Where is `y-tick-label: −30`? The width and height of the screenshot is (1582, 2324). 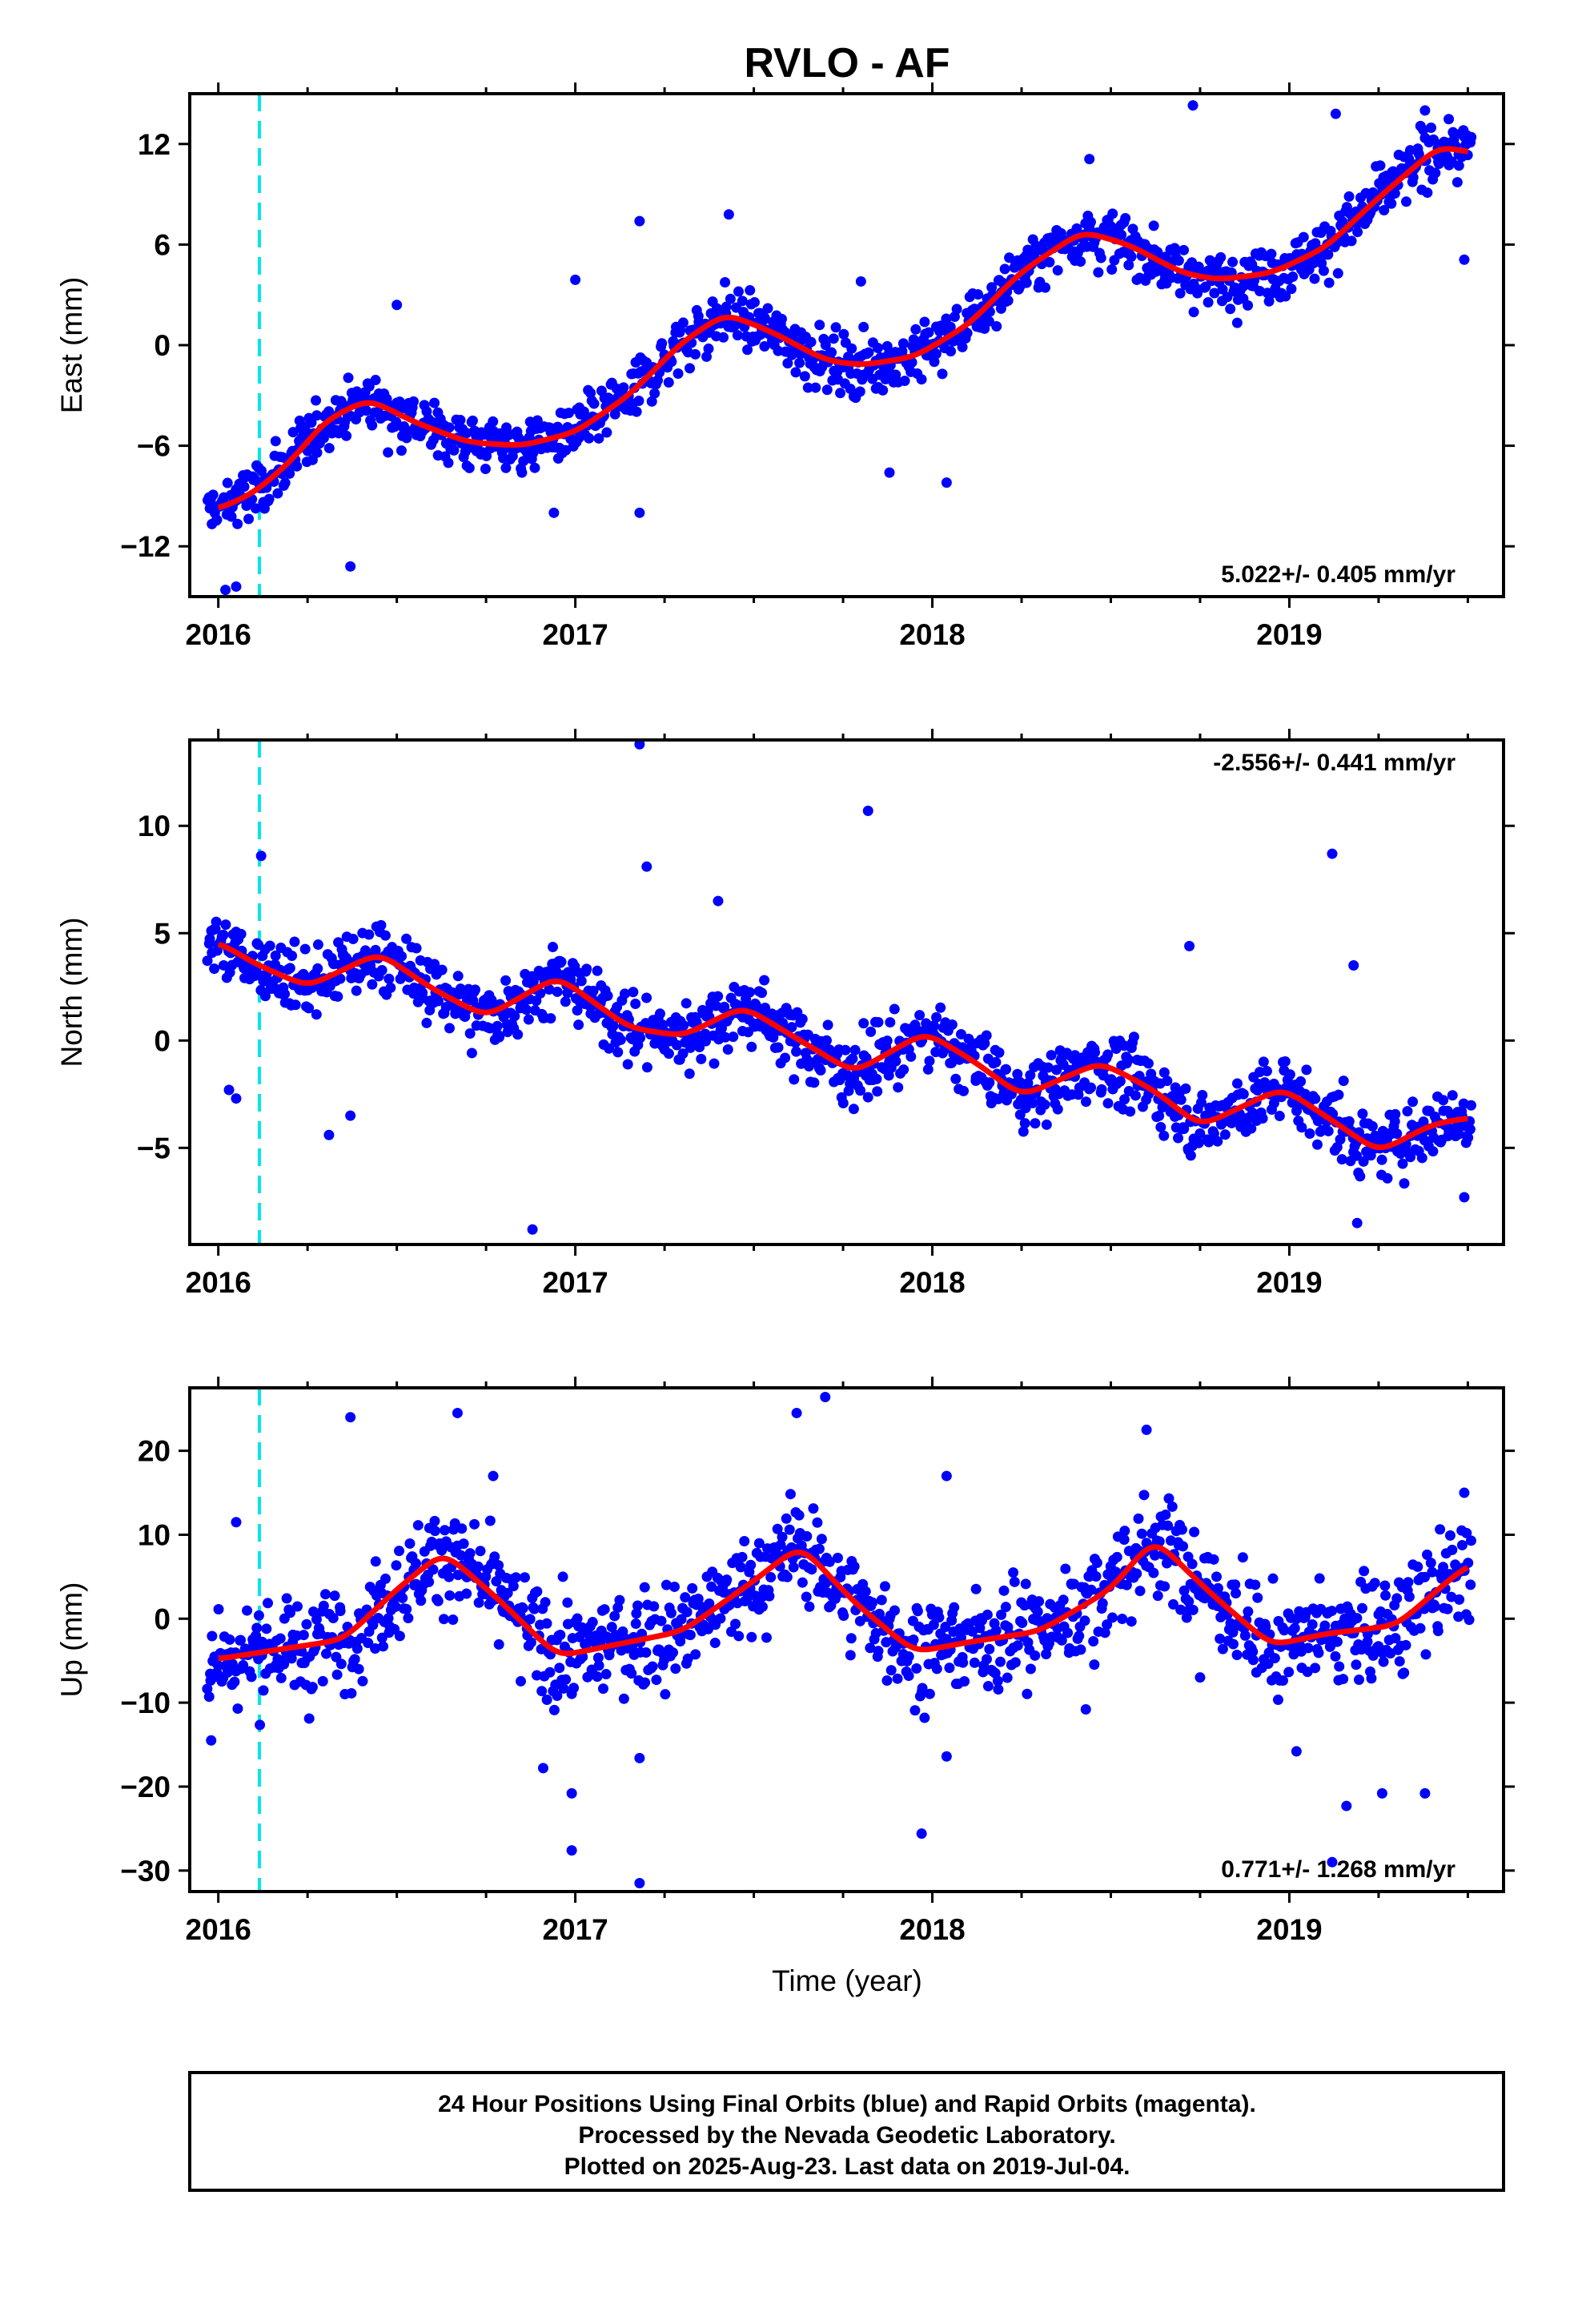
y-tick-label: −30 is located at coordinates (145, 1871).